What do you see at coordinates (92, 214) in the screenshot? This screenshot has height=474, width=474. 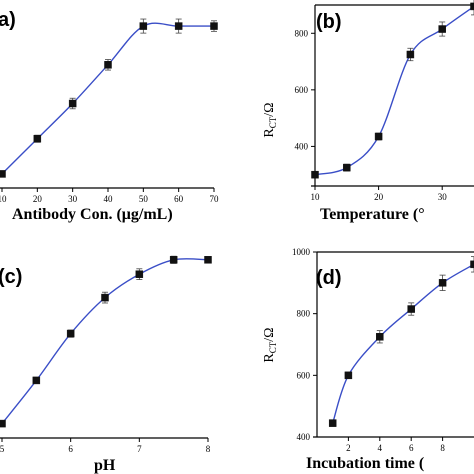 I see `panel-a-xlabel: Antibody Con. (μg/mL)` at bounding box center [92, 214].